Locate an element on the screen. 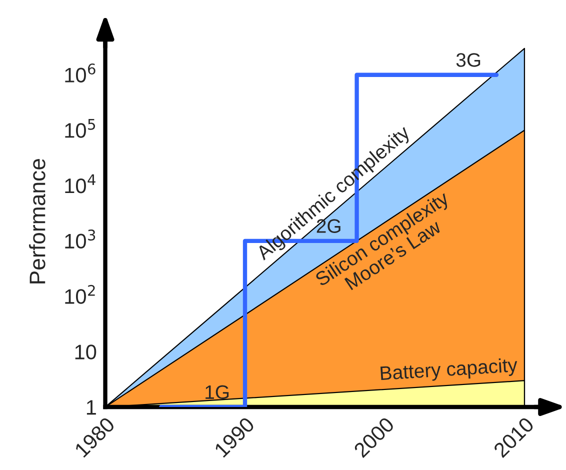  y-tick-label: 1 is located at coordinates (91, 407).